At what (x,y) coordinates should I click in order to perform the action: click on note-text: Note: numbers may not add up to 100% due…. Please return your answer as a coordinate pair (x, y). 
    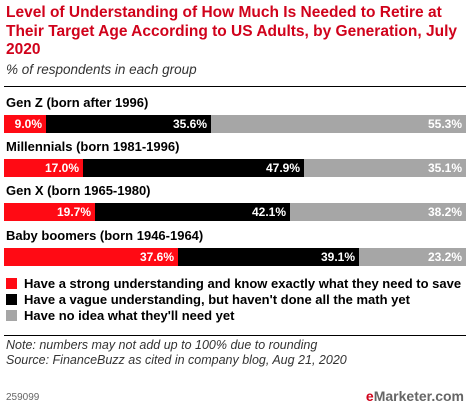
    Looking at the image, I should click on (162, 345).